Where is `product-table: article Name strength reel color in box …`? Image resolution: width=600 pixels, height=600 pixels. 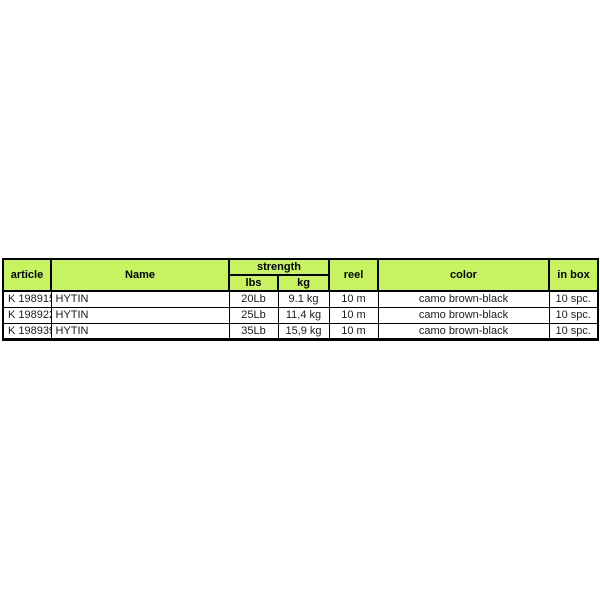 product-table: article Name strength reel color in box … is located at coordinates (300, 299).